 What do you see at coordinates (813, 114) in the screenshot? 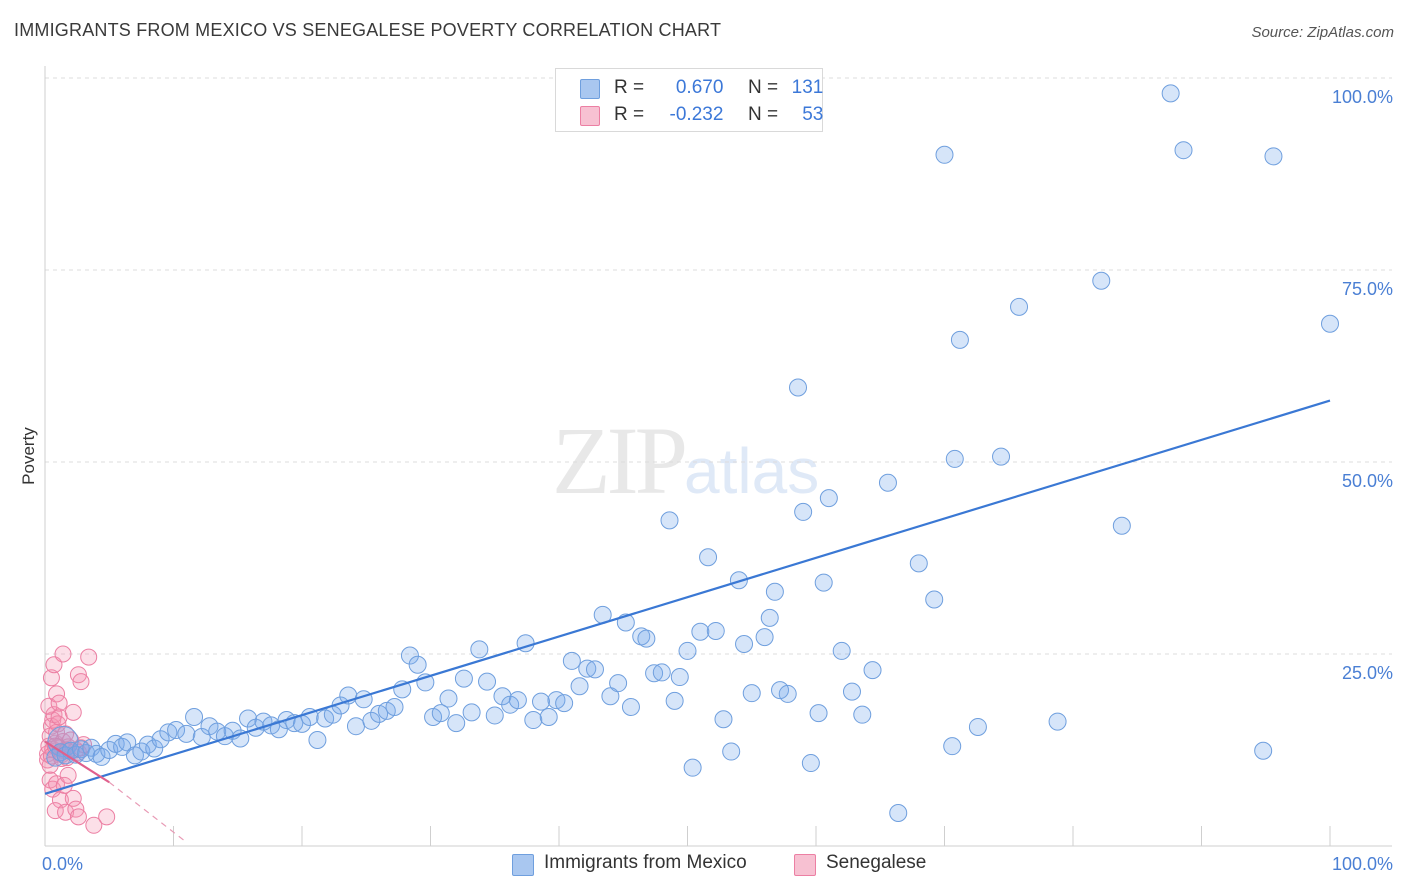
I see `n-value-senegalese: 53` at bounding box center [813, 114].